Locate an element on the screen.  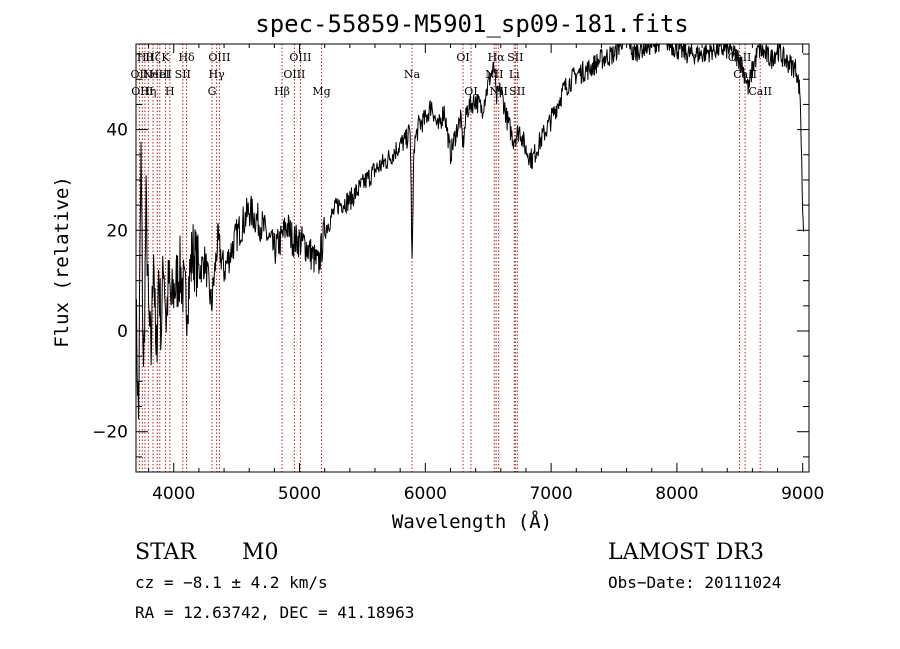
line-label-24: Li is located at coordinates (514, 74).